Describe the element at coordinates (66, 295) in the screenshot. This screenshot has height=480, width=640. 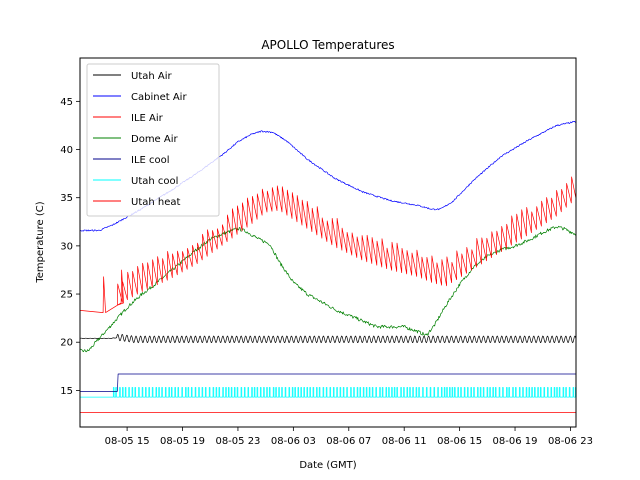
I see `y-tick-label: 25` at that location.